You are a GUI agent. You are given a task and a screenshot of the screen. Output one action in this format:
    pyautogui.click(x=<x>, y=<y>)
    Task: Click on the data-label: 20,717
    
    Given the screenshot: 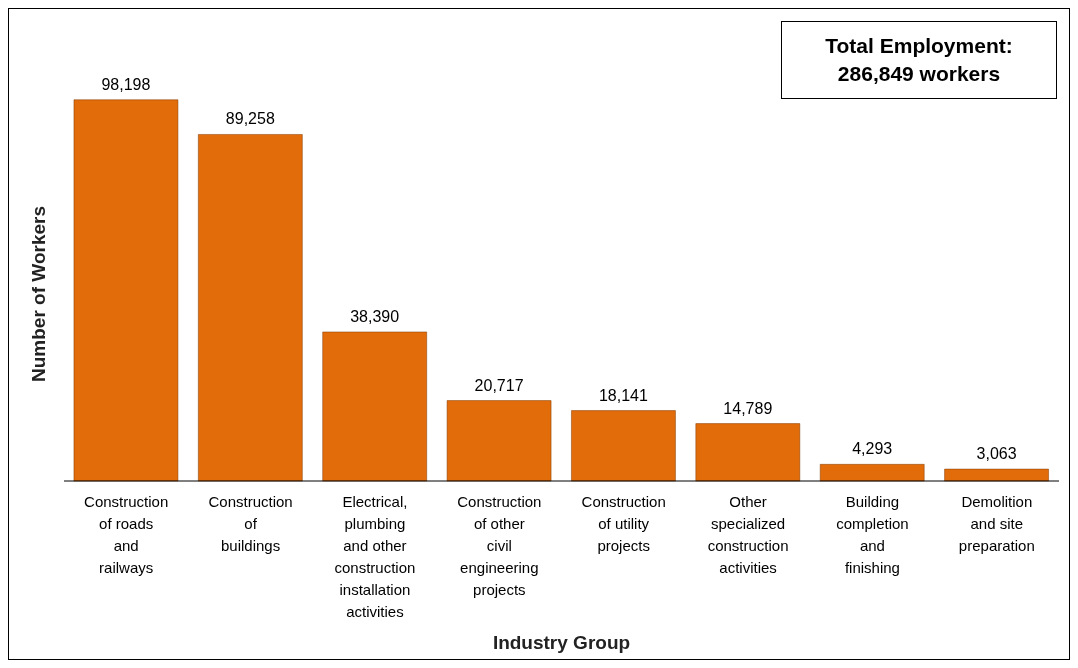 What is the action you would take?
    pyautogui.click(x=499, y=385)
    